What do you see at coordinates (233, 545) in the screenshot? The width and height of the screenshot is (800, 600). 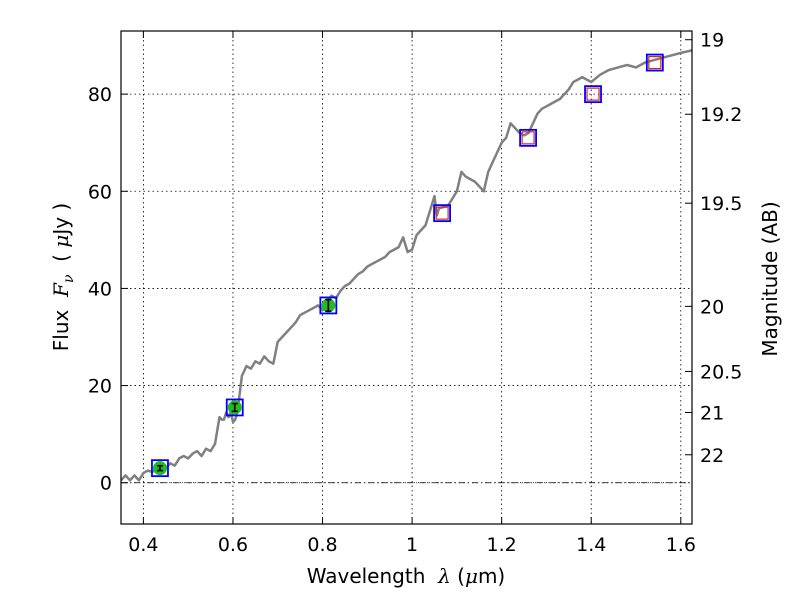 I see `x-tick-label: 0.6` at bounding box center [233, 545].